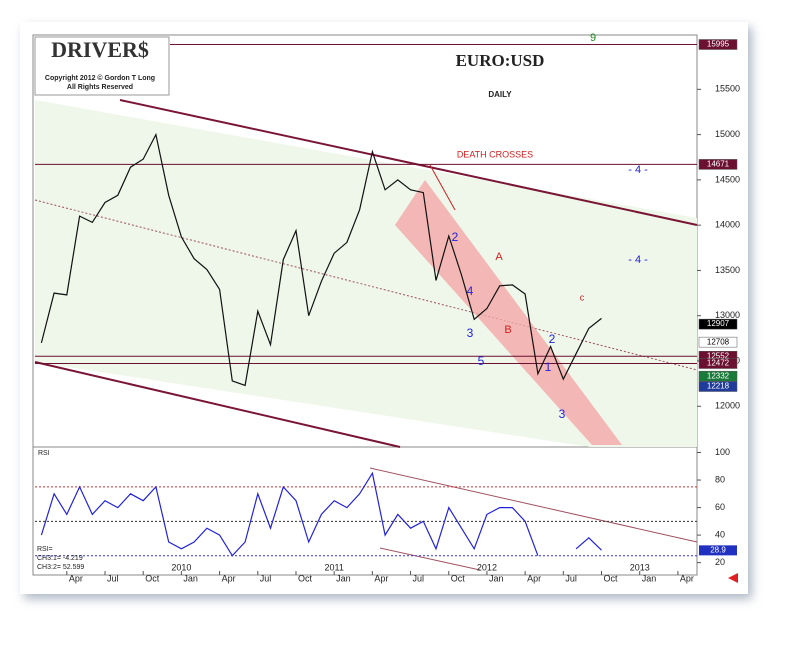  Describe the element at coordinates (640, 567) in the screenshot. I see `year-label: 2013` at that location.